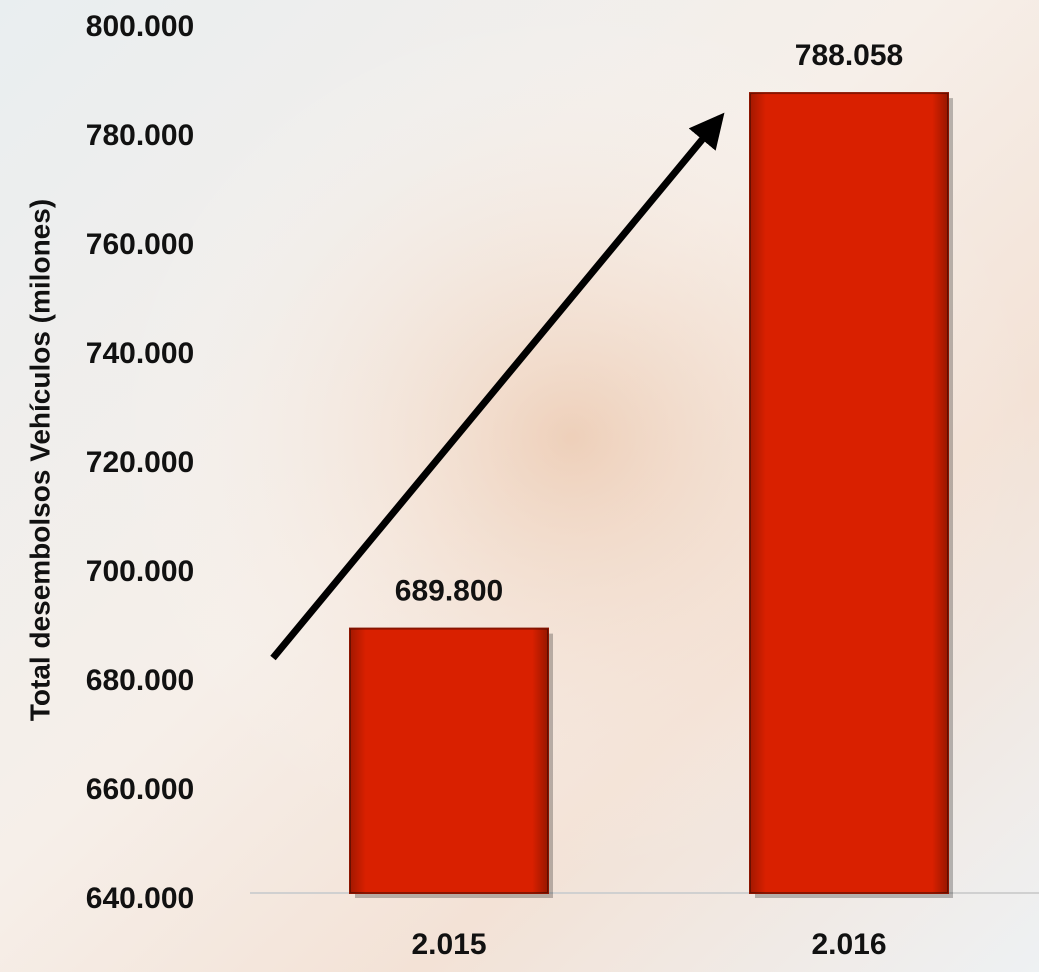  What do you see at coordinates (140, 244) in the screenshot?
I see `y-tick-label: 760.000` at bounding box center [140, 244].